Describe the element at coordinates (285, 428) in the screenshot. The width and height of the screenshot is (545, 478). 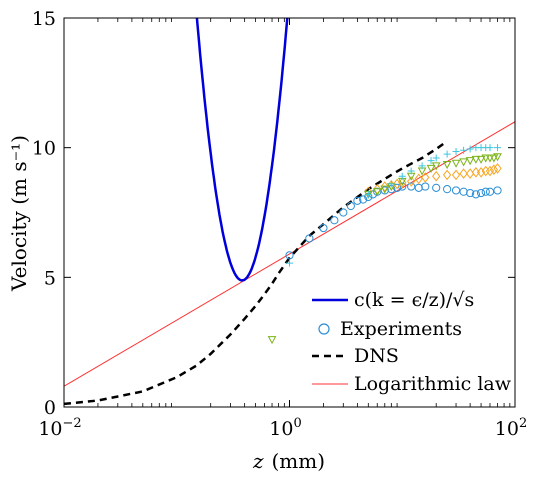
I see `x-tick-label: 10⁰` at that location.